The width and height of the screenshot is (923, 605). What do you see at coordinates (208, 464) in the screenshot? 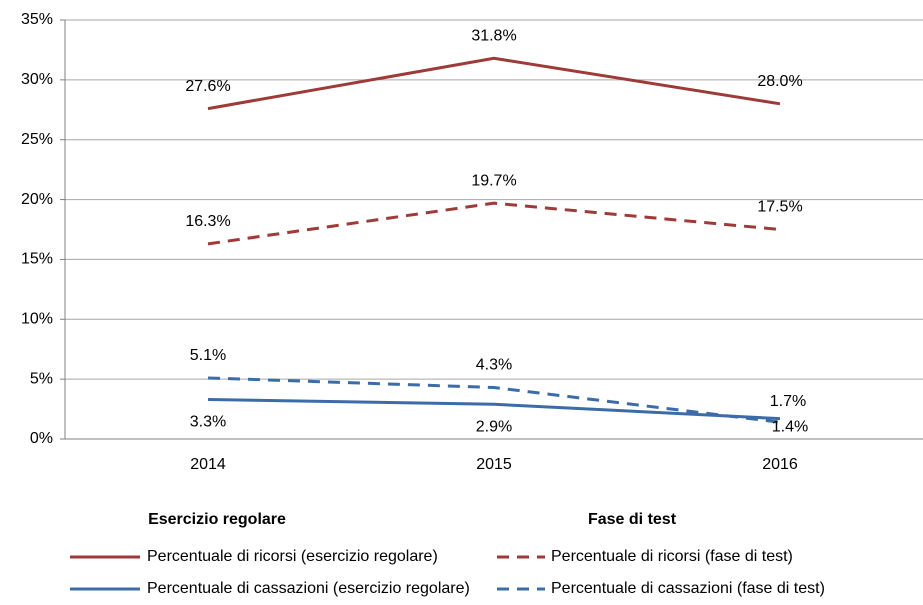
I see `x-tick-label: 2014` at bounding box center [208, 464].